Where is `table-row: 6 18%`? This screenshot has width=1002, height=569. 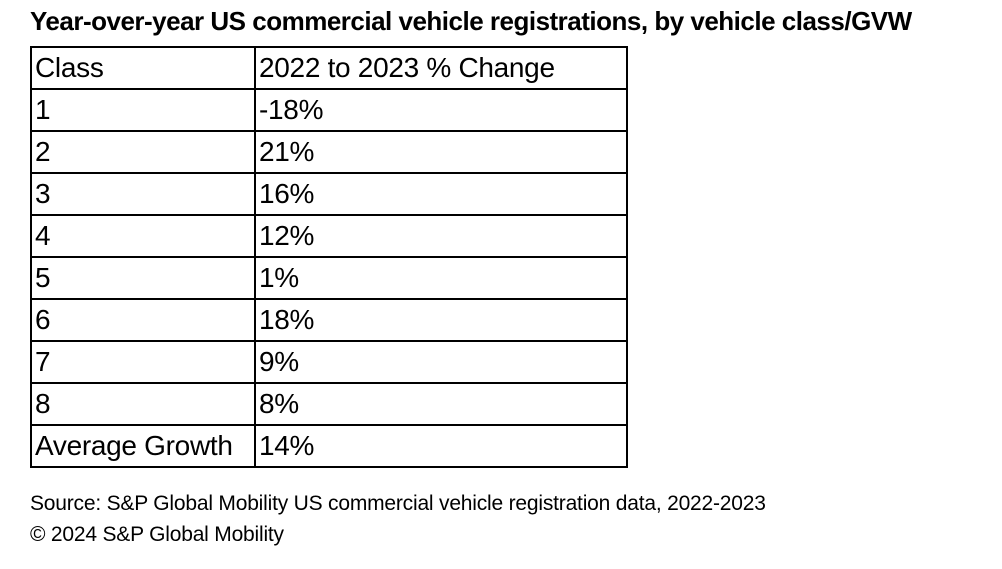 table-row: 6 18% is located at coordinates (329, 320).